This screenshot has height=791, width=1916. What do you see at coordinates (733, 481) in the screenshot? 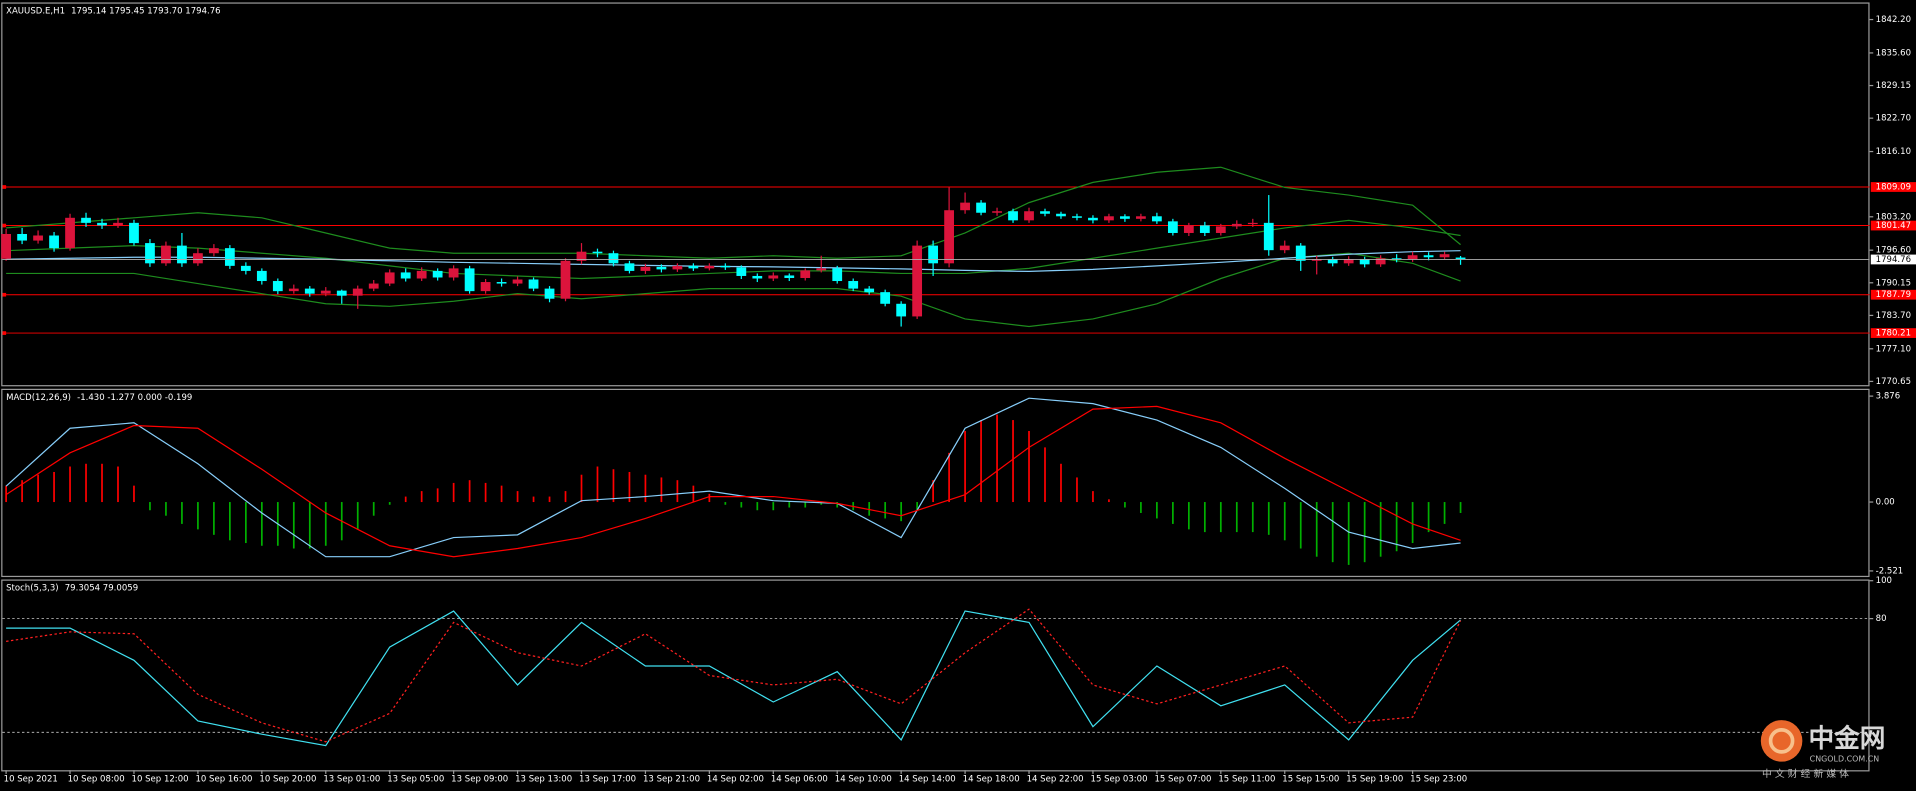
I see `indicator-line` at bounding box center [733, 481].